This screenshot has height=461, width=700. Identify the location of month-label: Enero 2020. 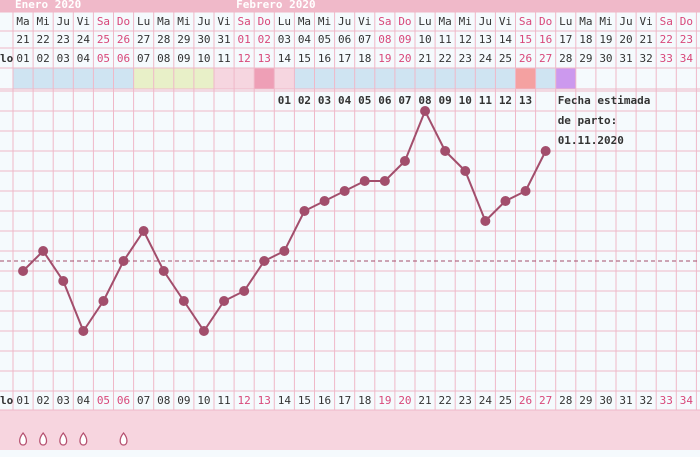
(48, 5).